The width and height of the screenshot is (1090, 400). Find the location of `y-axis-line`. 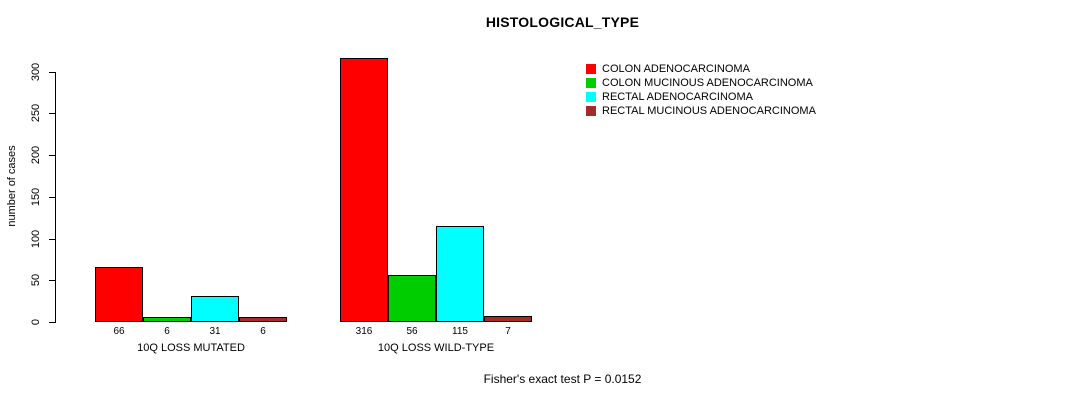

y-axis-line is located at coordinates (55, 197).